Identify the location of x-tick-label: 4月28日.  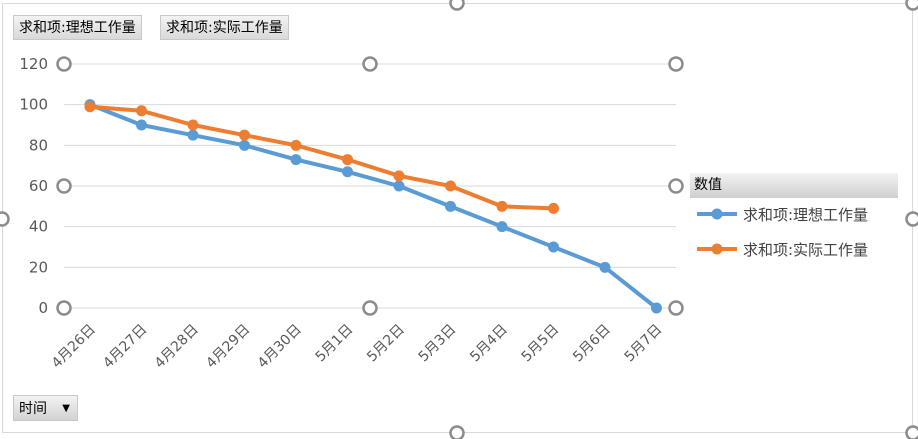
(177, 347).